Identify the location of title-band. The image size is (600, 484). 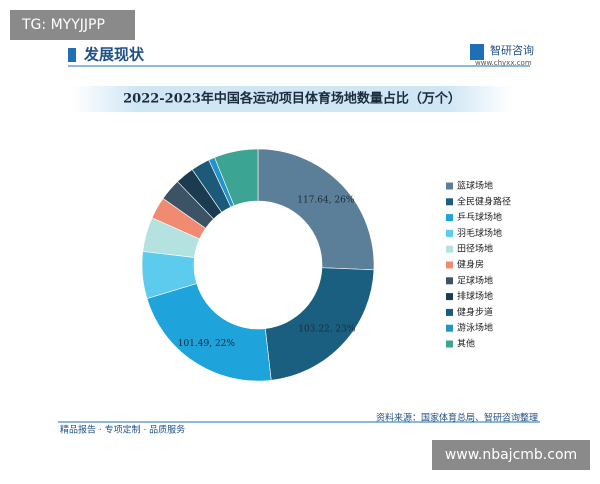
(292, 99).